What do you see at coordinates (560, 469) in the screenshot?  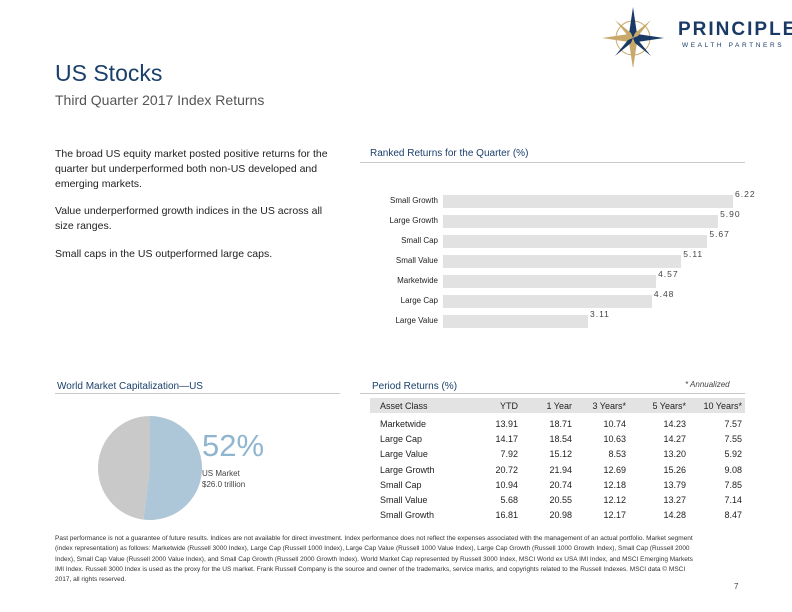 I see `table-cell: 21.94` at bounding box center [560, 469].